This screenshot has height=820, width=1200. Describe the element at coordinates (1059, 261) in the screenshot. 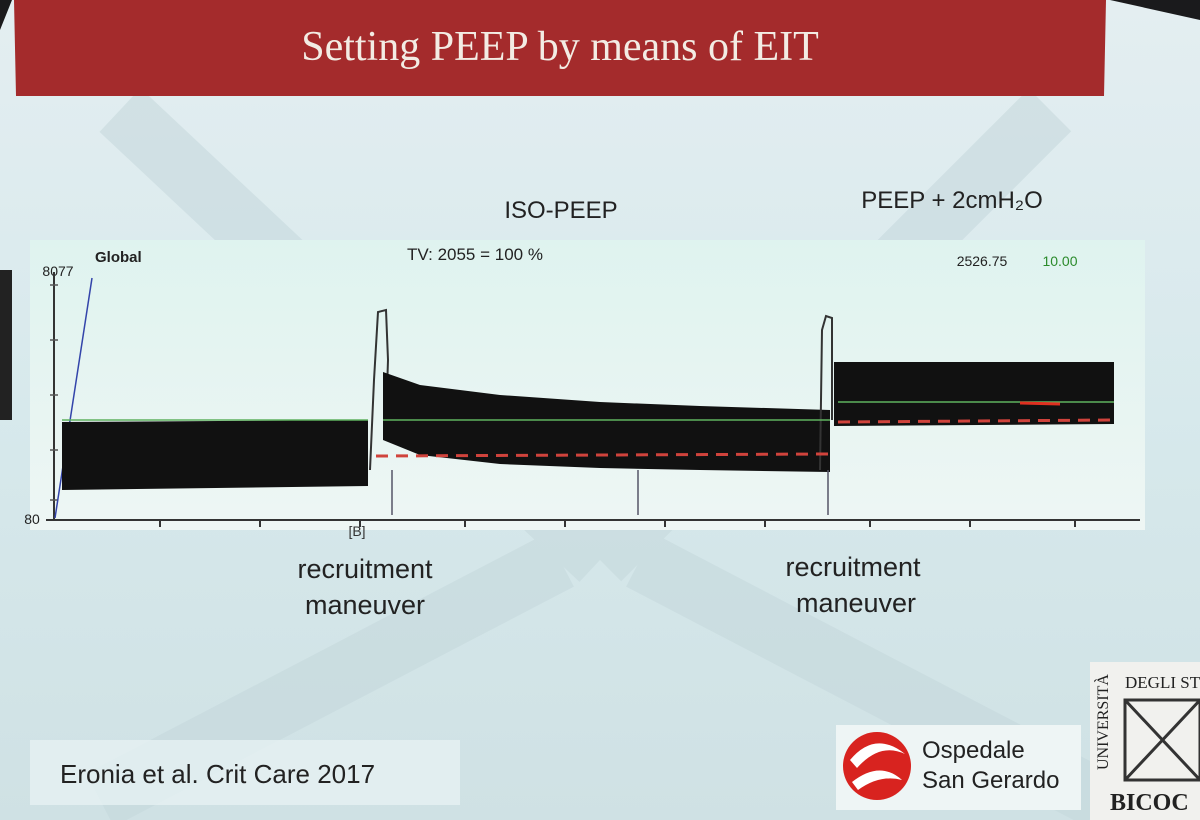

I see `readout: 10.00` at that location.